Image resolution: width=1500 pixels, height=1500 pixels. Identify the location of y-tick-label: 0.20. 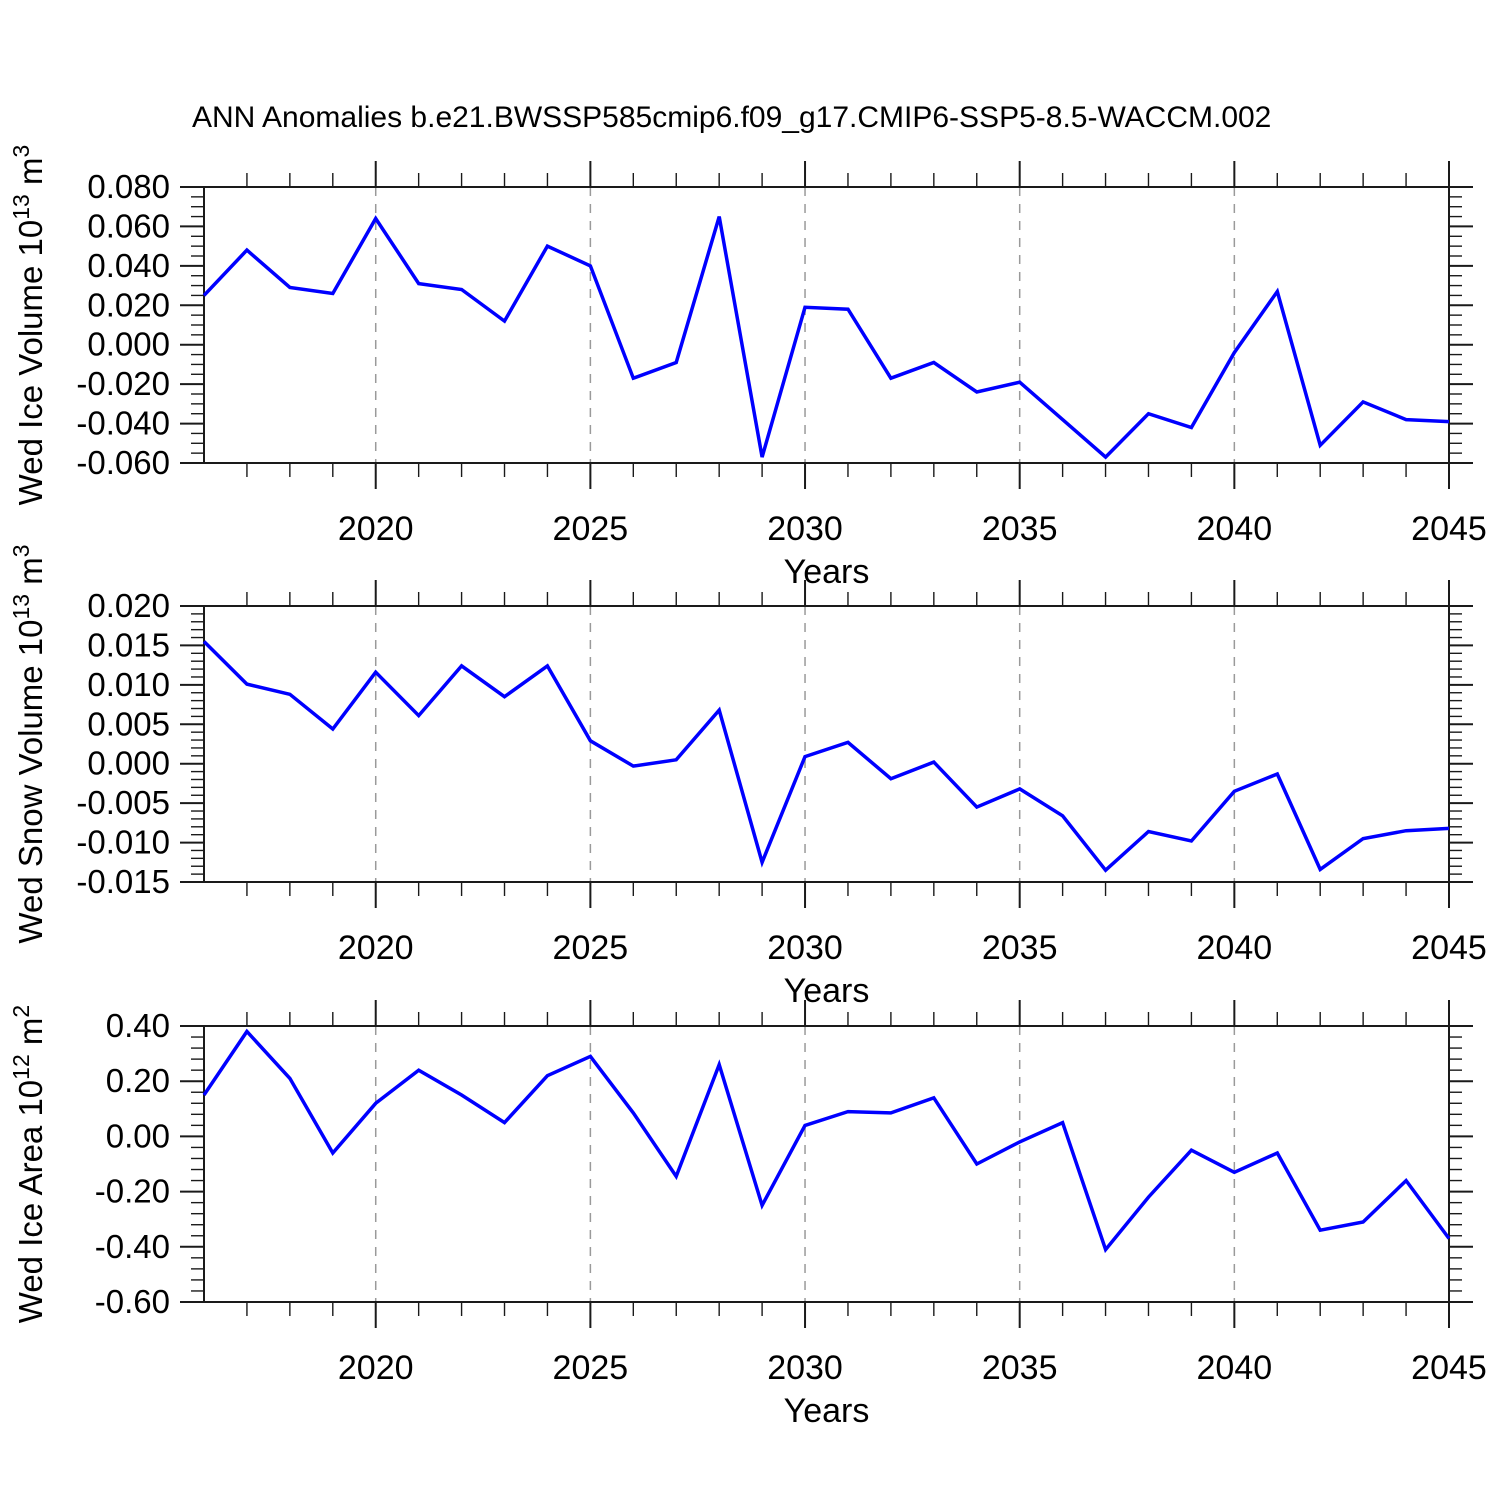
(138, 1080).